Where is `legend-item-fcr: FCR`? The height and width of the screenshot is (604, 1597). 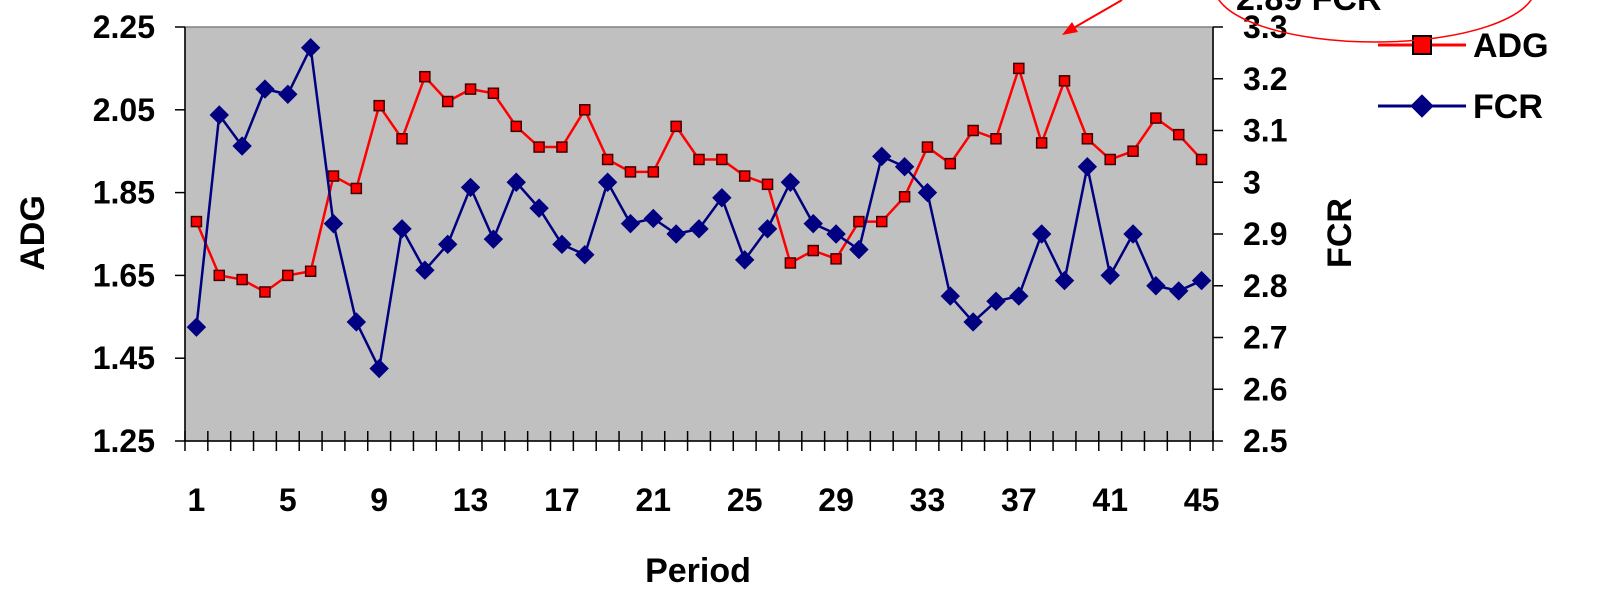
legend-item-fcr: FCR is located at coordinates (1460, 107).